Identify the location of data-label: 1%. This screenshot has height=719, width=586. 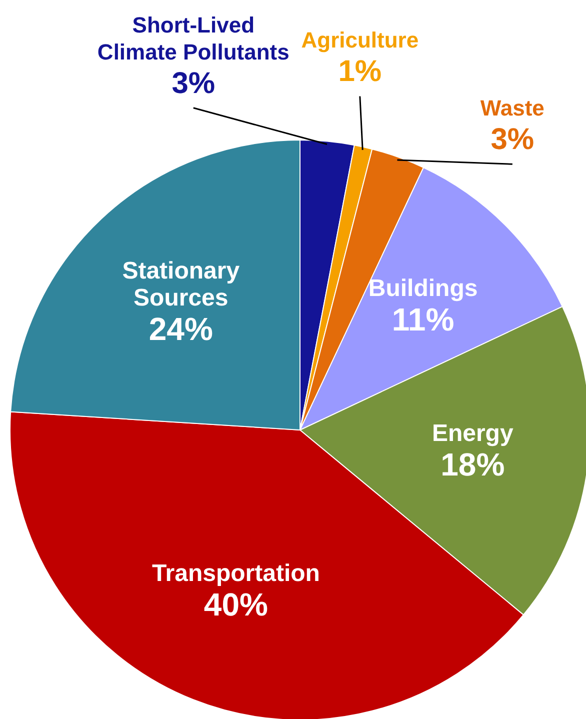
(360, 71).